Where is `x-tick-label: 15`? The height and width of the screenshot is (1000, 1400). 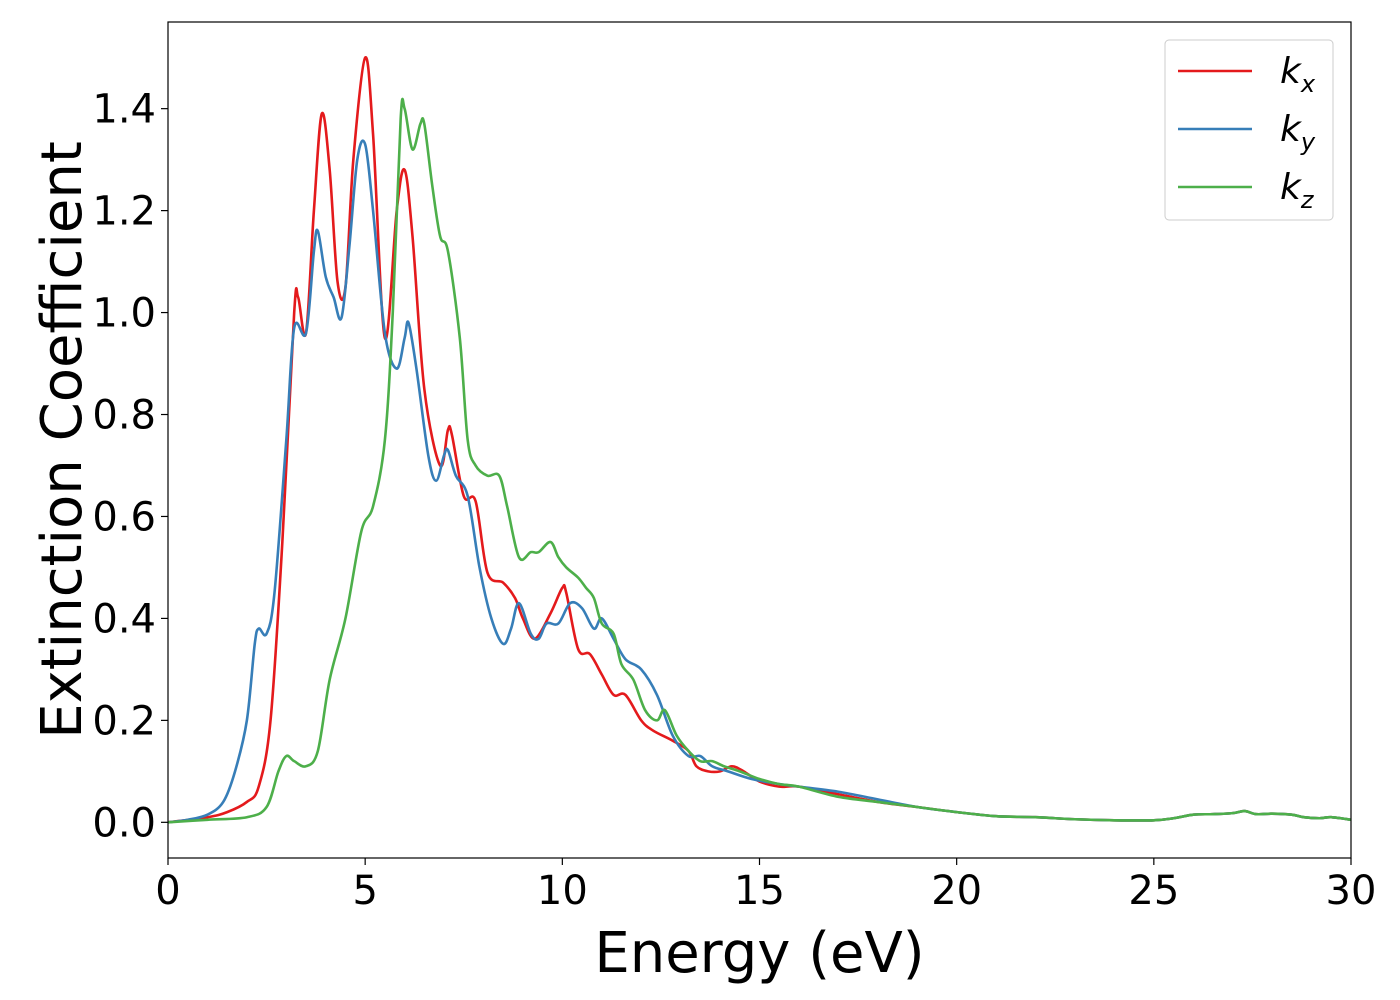
x-tick-label: 15 is located at coordinates (759, 891).